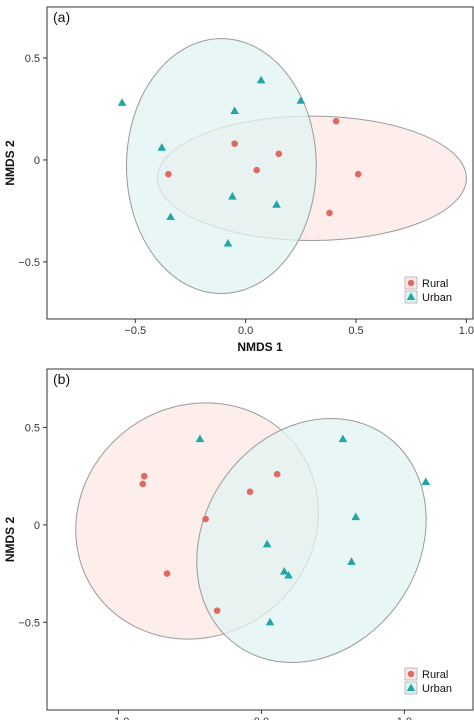  Describe the element at coordinates (135, 331) in the screenshot. I see `x-tick-label: −0.5` at that location.